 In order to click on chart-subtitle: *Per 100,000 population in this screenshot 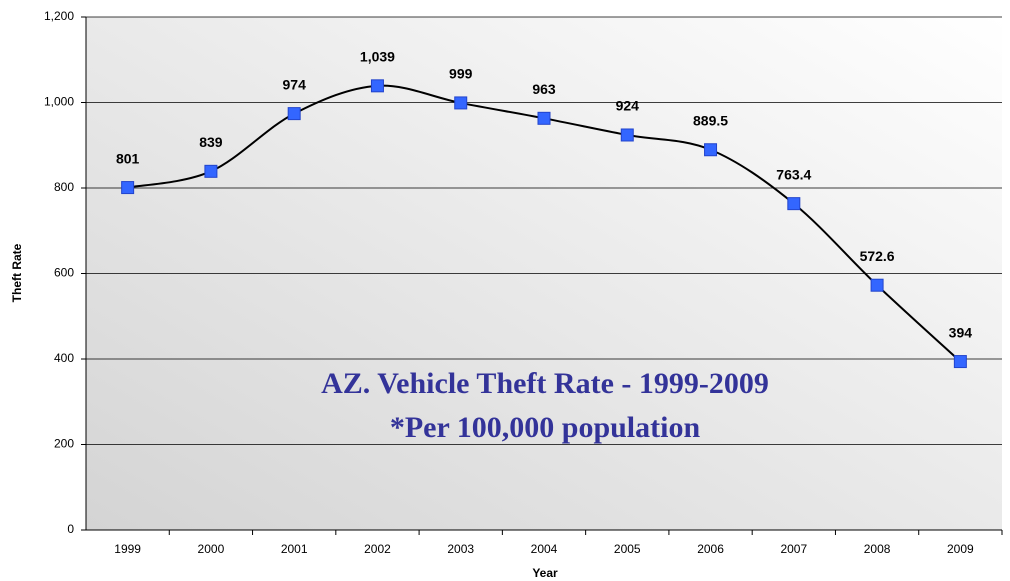, I will do `click(545, 427)`.